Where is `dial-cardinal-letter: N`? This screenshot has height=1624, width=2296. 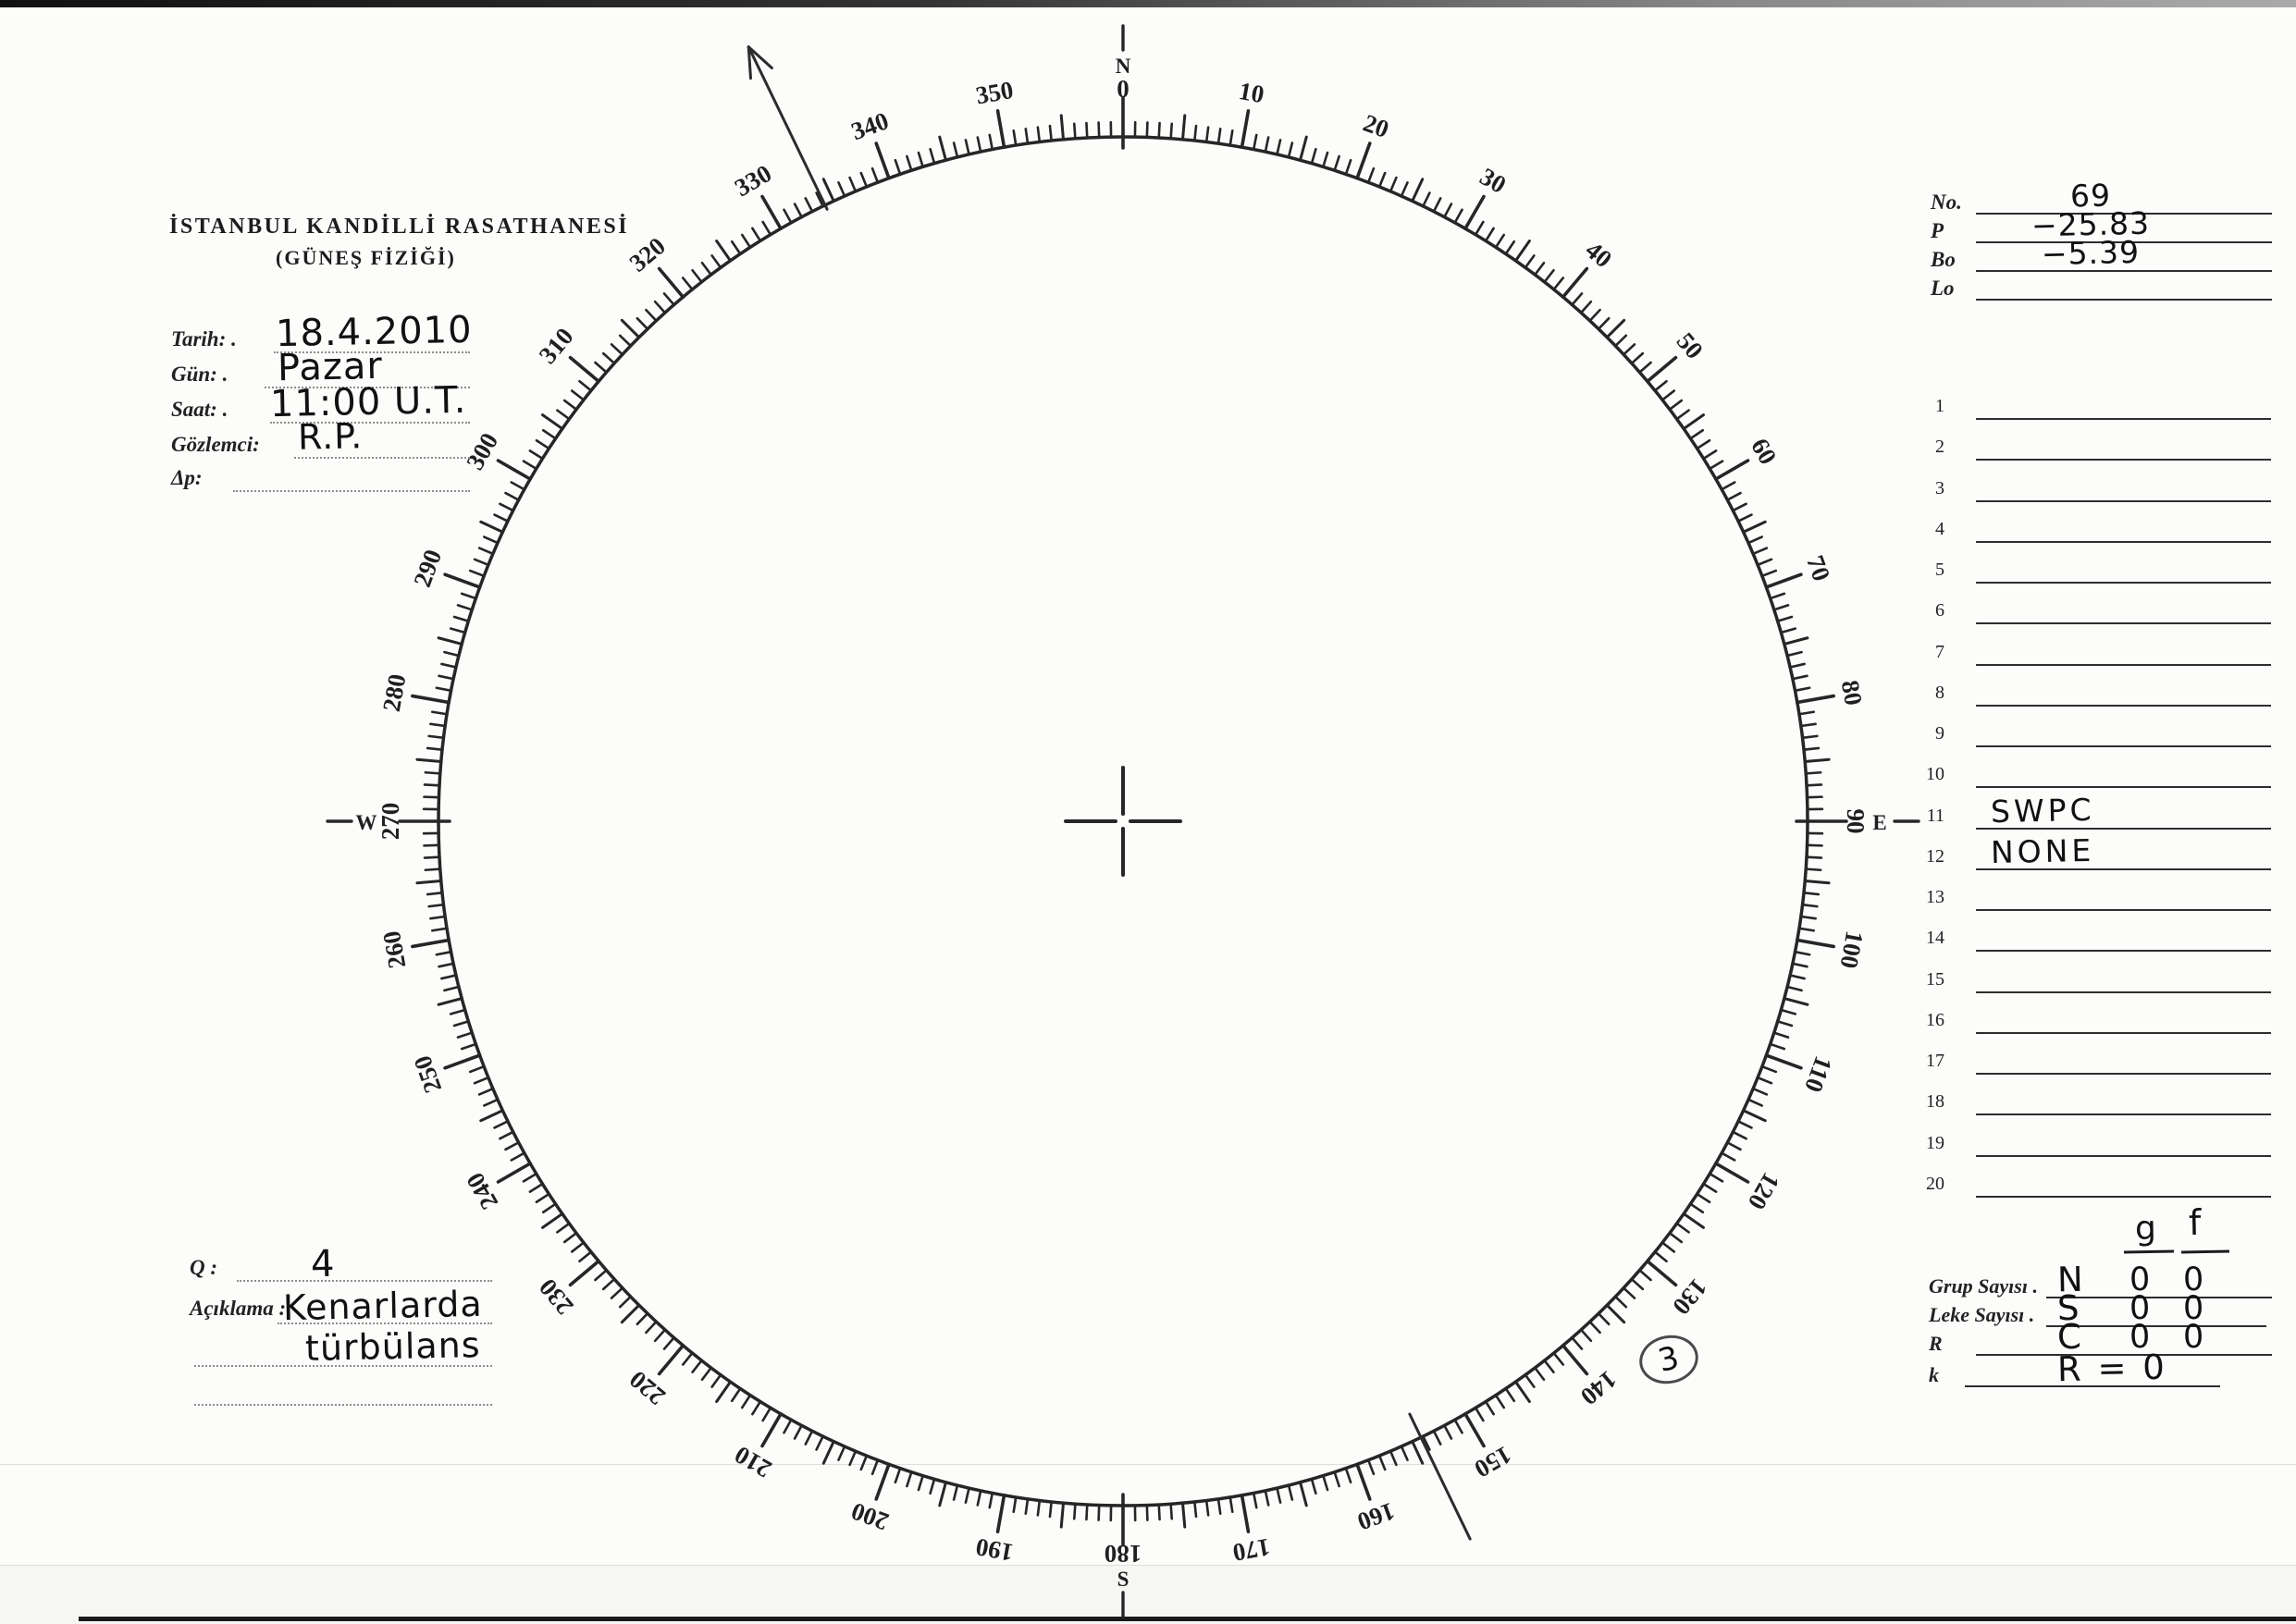 dial-cardinal-letter: N is located at coordinates (1123, 66).